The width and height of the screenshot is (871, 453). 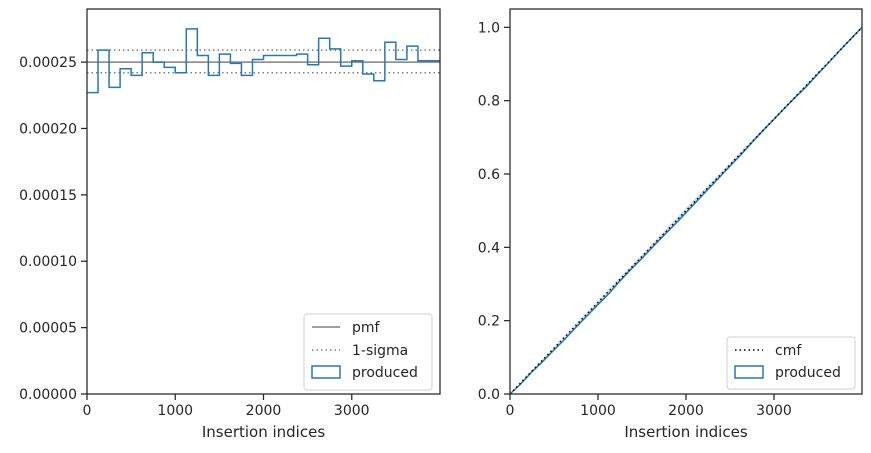 What do you see at coordinates (48, 129) in the screenshot?
I see `left-y-tick-label: 0.00020` at bounding box center [48, 129].